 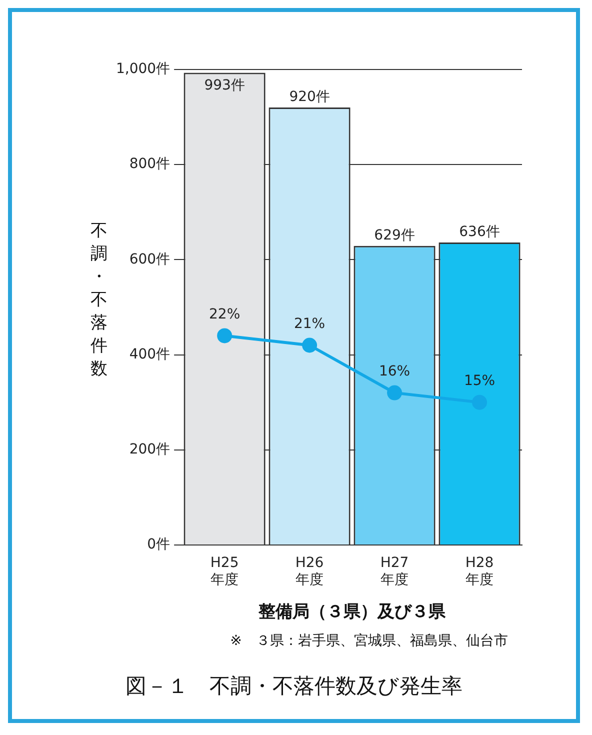 What do you see at coordinates (309, 571) in the screenshot?
I see `x-tick-label: H26 年度` at bounding box center [309, 571].